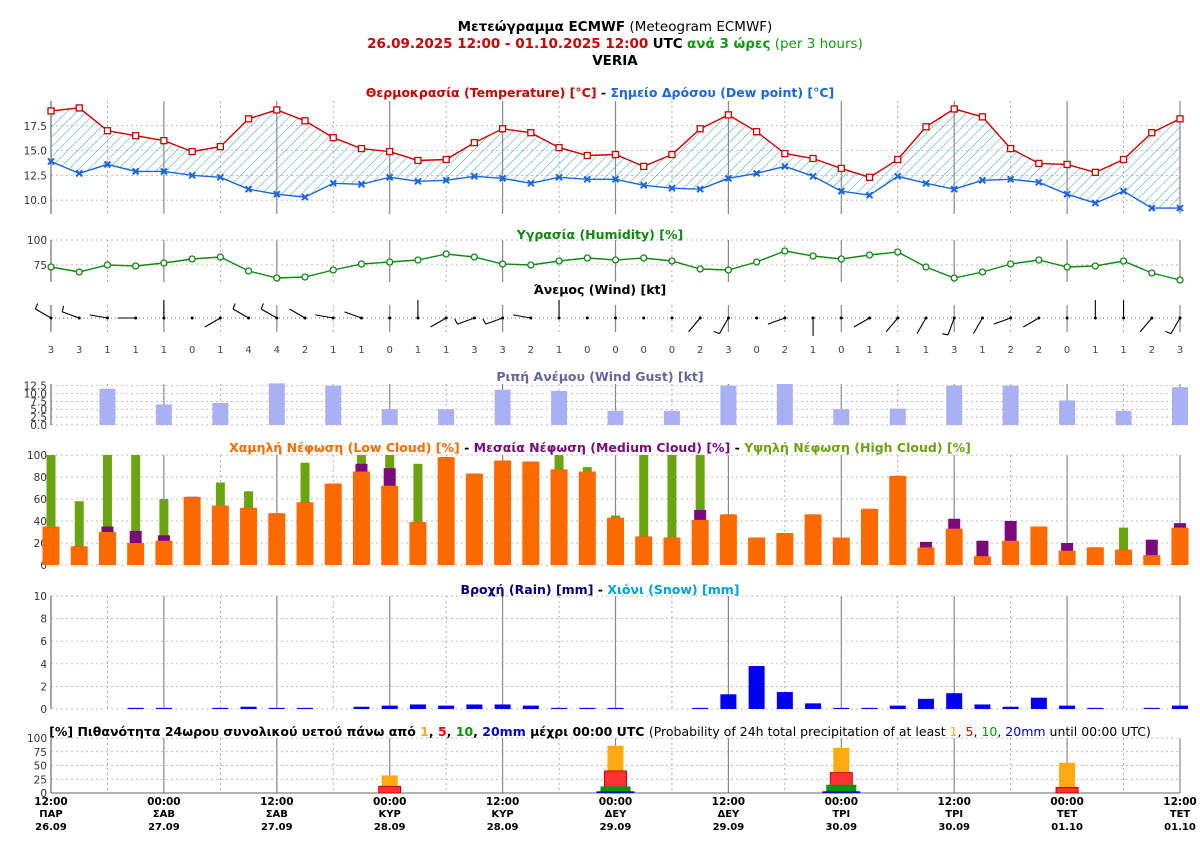 The width and height of the screenshot is (1200, 851). What do you see at coordinates (50, 802) in the screenshot?
I see `x-tick-time: 12:00` at bounding box center [50, 802].